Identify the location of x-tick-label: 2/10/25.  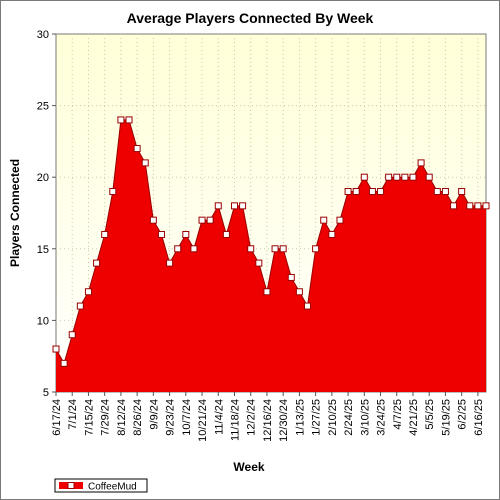
(333, 417).